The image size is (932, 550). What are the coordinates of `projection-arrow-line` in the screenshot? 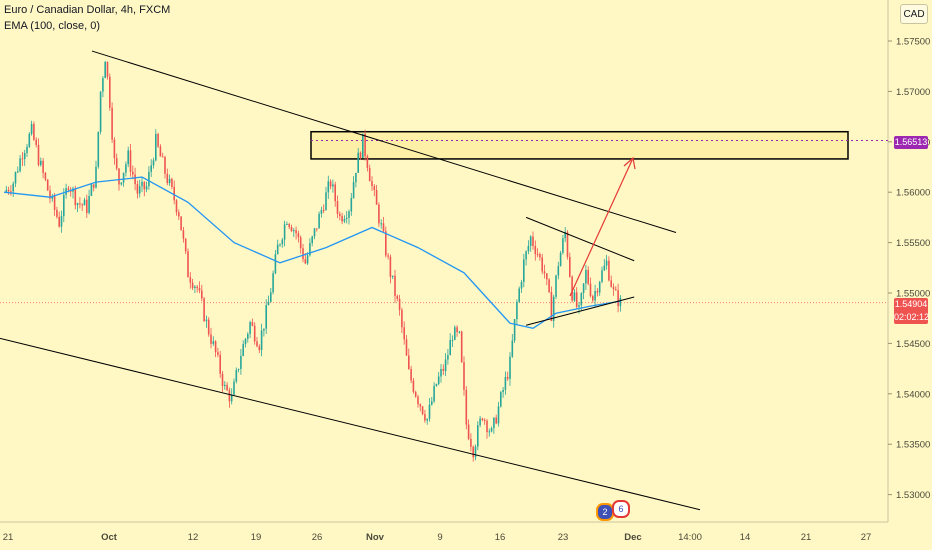 It's located at (601, 227).